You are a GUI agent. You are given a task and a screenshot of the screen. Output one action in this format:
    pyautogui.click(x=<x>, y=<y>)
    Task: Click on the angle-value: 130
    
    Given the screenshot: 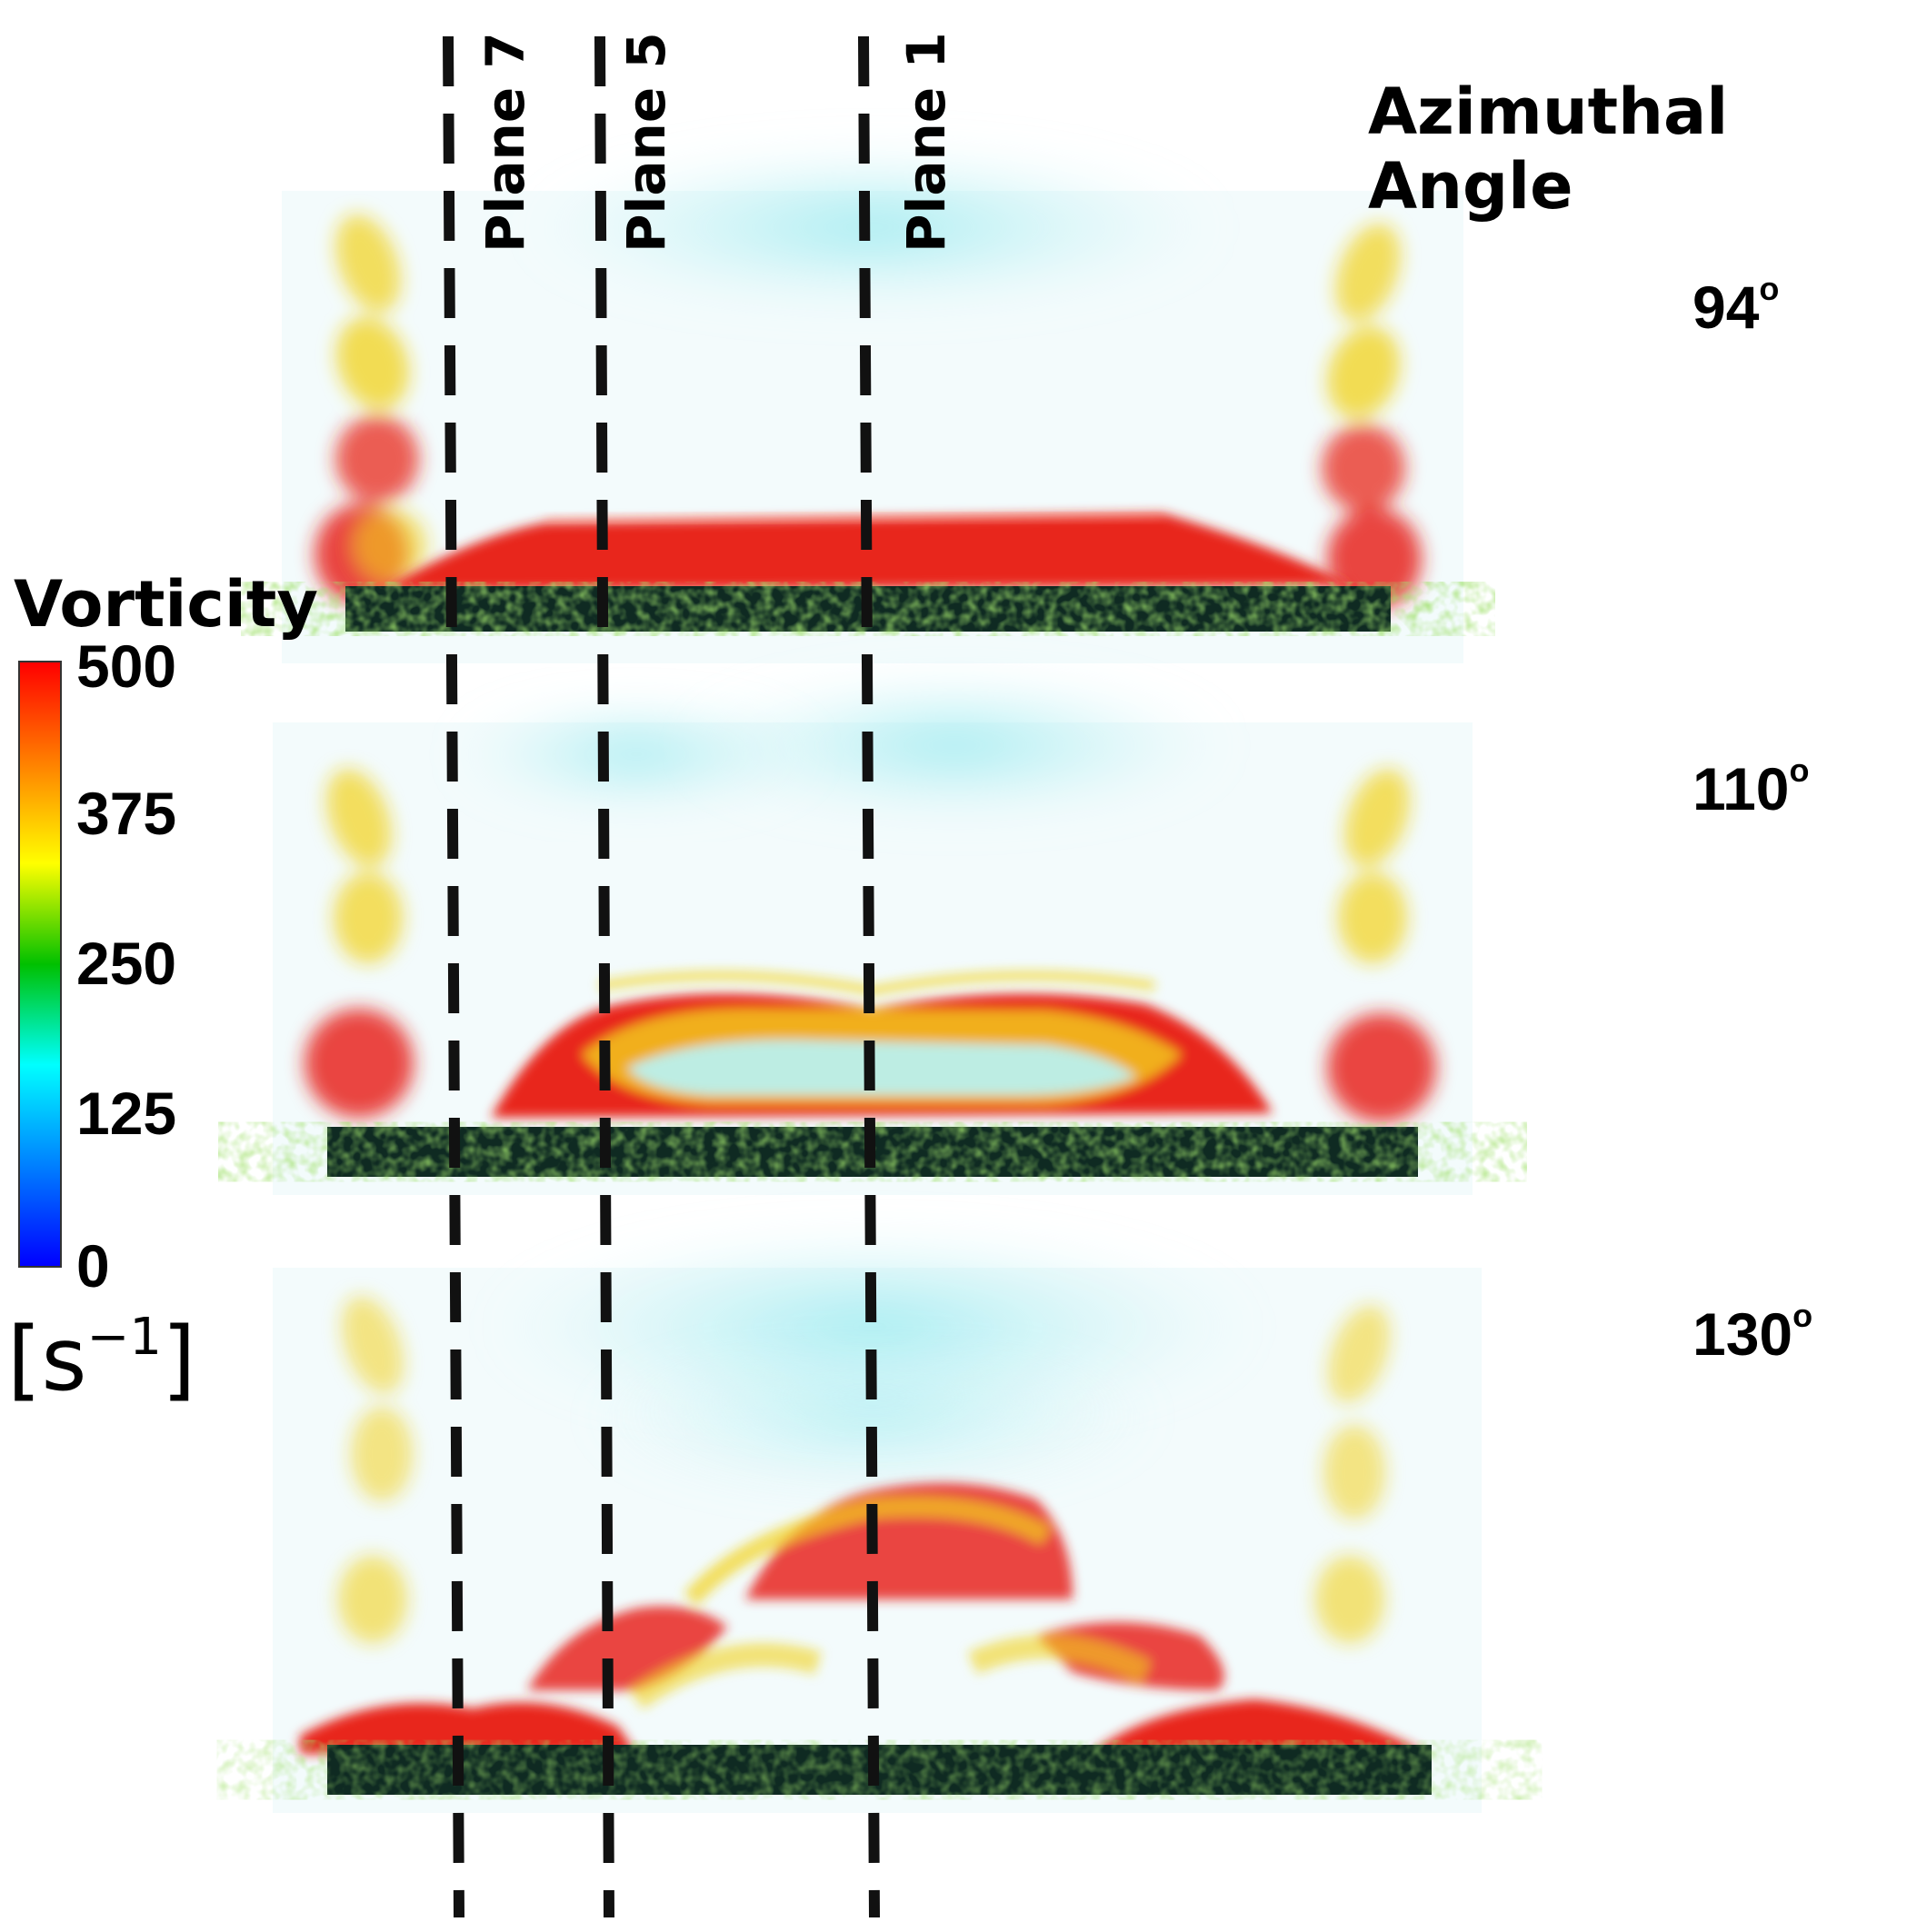 What is the action you would take?
    pyautogui.click(x=1743, y=1334)
    